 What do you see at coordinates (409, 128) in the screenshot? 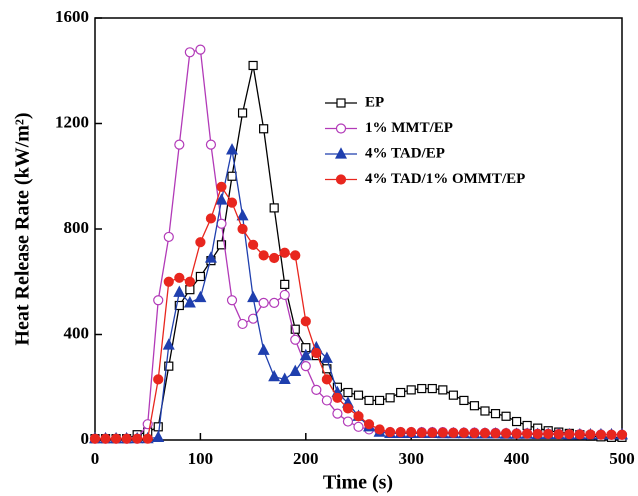
I see `legend-label: 1% MMT/EP` at bounding box center [409, 128].